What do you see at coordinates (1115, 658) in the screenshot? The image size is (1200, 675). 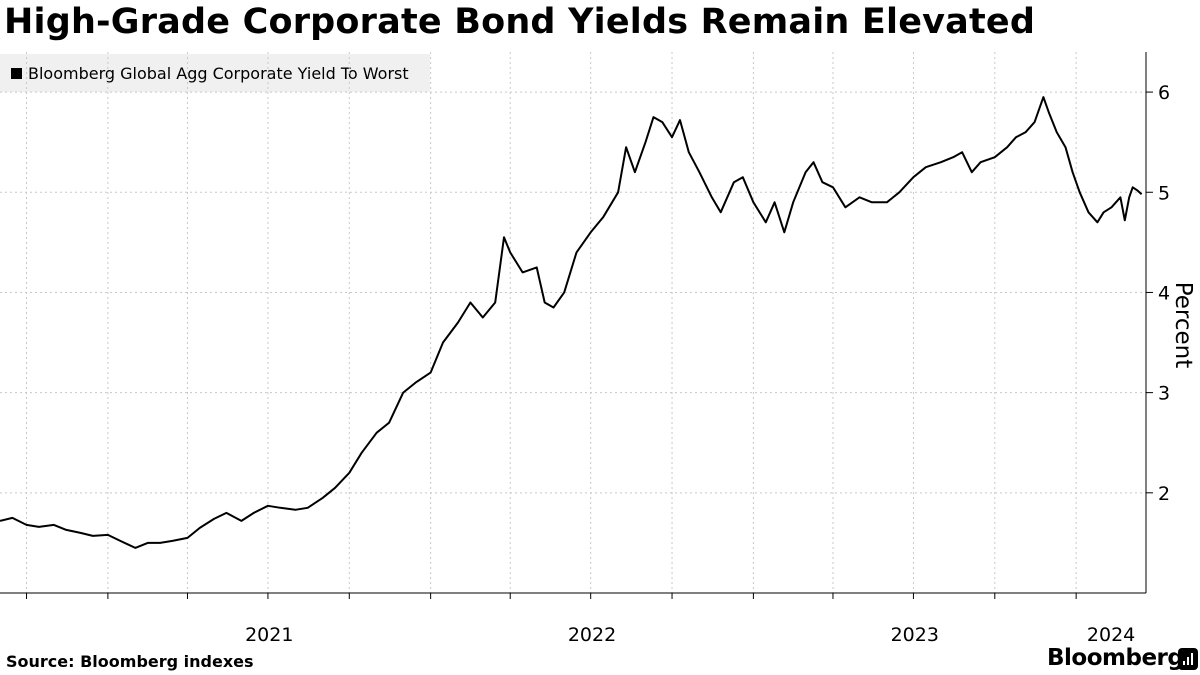 I see `brand-logo: Bloomberg` at bounding box center [1115, 658].